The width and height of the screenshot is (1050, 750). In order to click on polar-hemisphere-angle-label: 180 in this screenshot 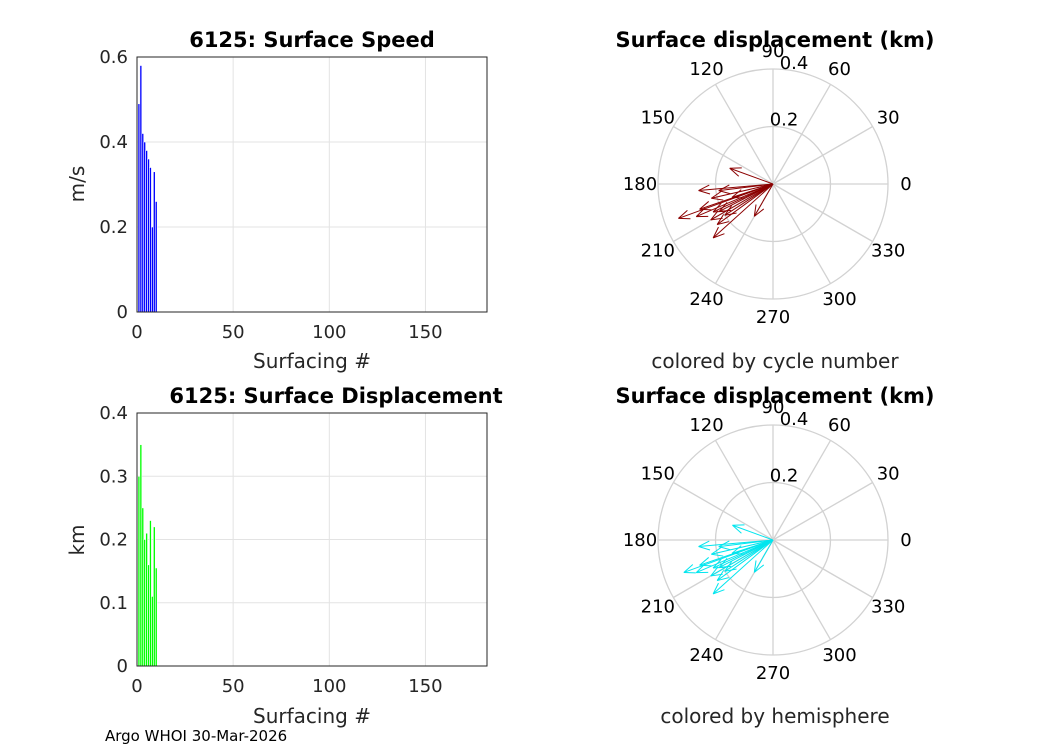, I will do `click(640, 540)`.